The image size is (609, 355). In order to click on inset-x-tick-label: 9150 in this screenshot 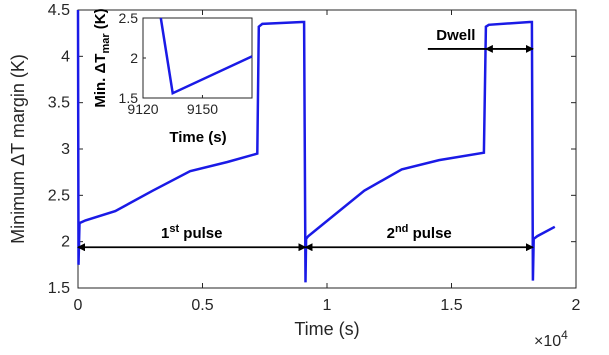, I will do `click(202, 109)`.